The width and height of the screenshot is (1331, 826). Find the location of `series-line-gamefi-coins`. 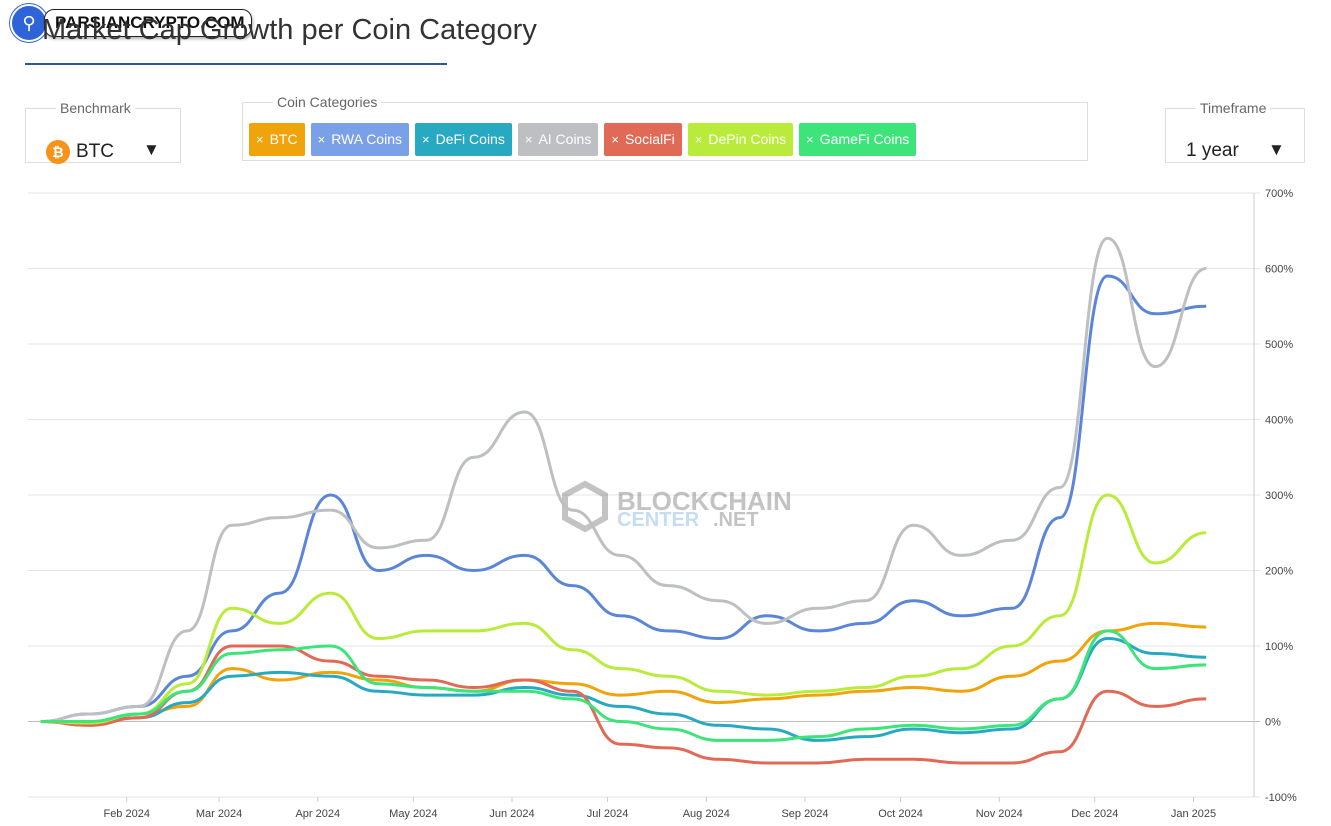

series-line-gamefi-coins is located at coordinates (623, 685).